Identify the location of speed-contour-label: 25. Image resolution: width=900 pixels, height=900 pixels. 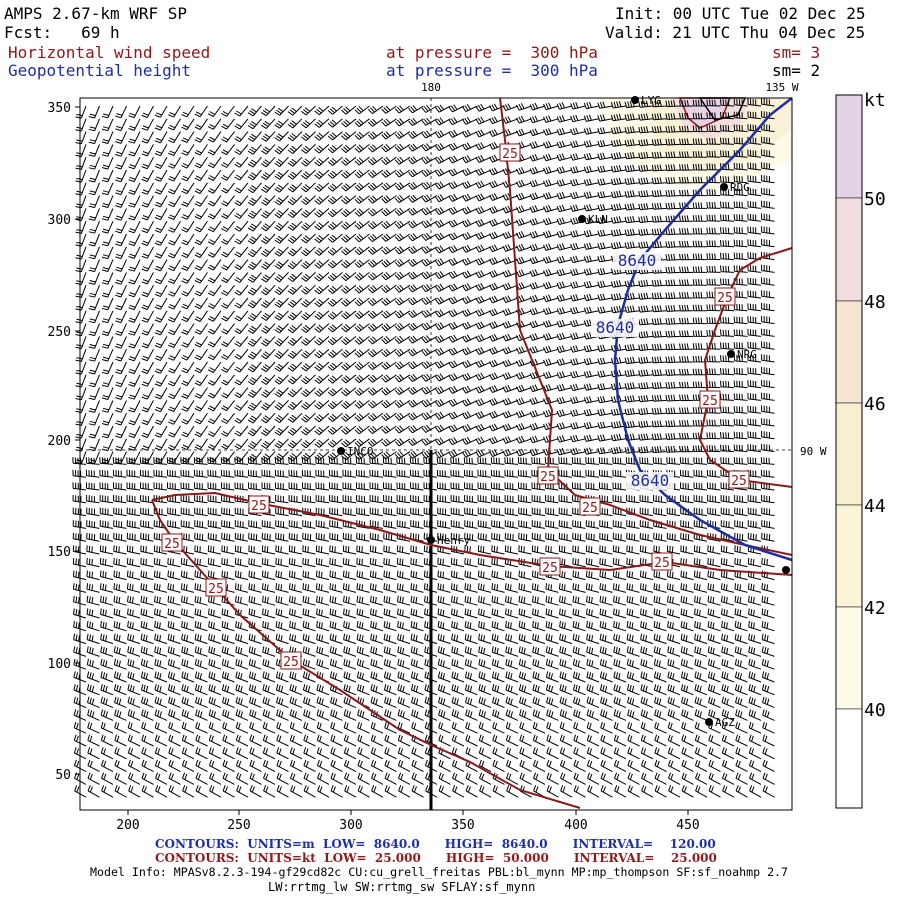
(216, 589).